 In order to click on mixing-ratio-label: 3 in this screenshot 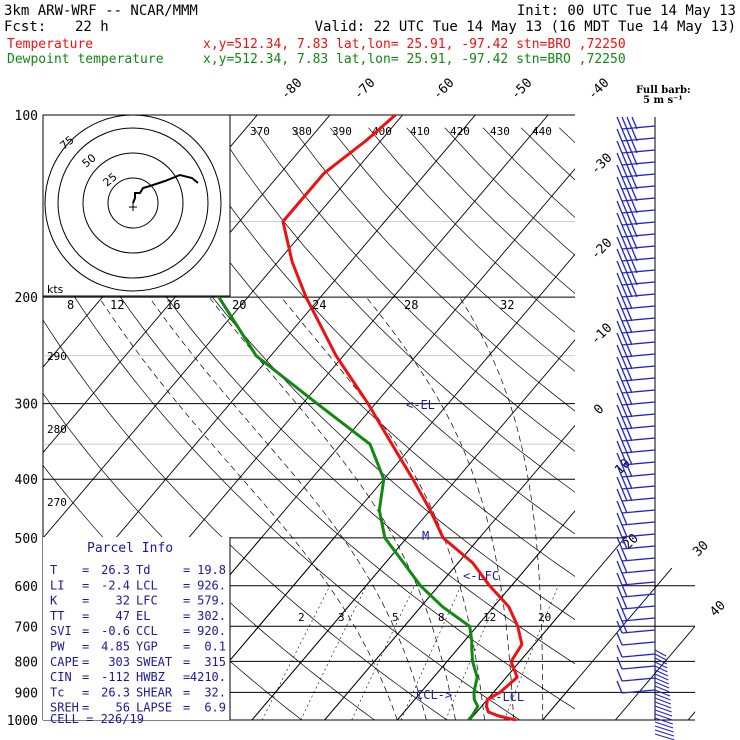, I will do `click(341, 617)`.